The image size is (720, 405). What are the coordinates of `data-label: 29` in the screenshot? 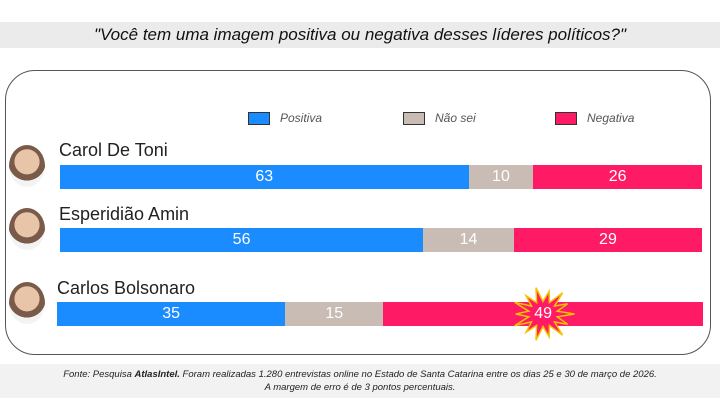 It's located at (608, 239).